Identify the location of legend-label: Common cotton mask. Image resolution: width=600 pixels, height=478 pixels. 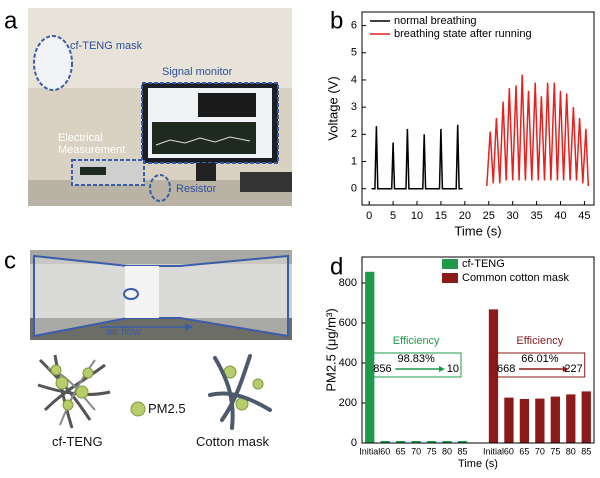
(515, 278).